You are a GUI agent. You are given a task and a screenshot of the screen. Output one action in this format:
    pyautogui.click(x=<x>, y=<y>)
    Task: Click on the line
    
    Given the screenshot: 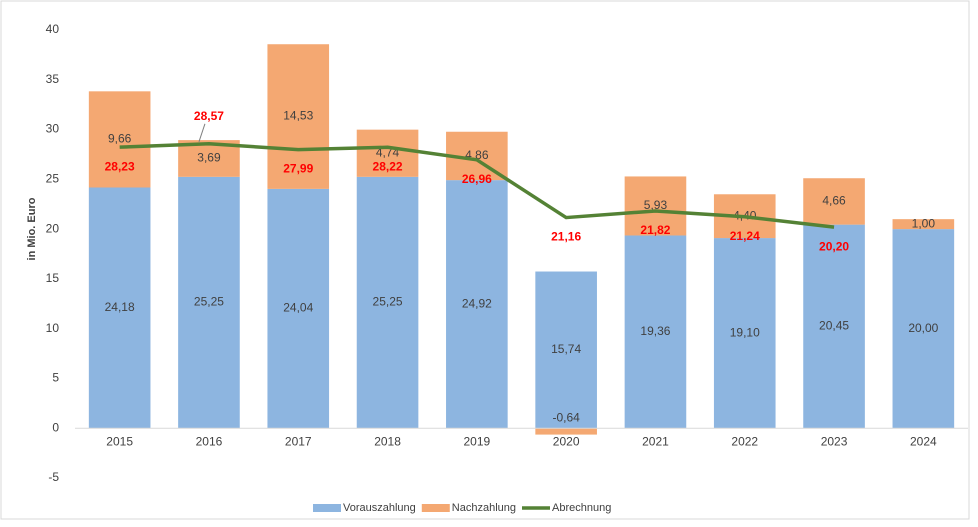 What is the action you would take?
    pyautogui.click(x=477, y=185)
    